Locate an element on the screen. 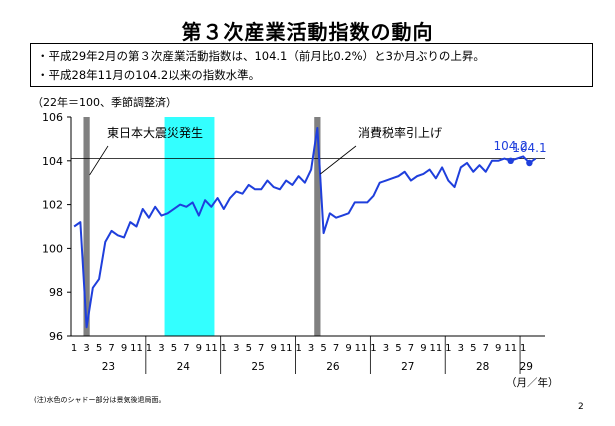 The image size is (615, 426). y-tick-label: 100 is located at coordinates (52, 248).